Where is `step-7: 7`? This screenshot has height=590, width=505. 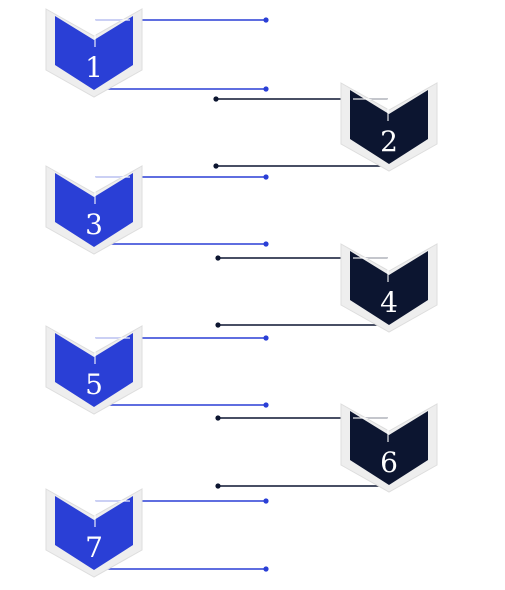 step-7: 7 is located at coordinates (157, 533).